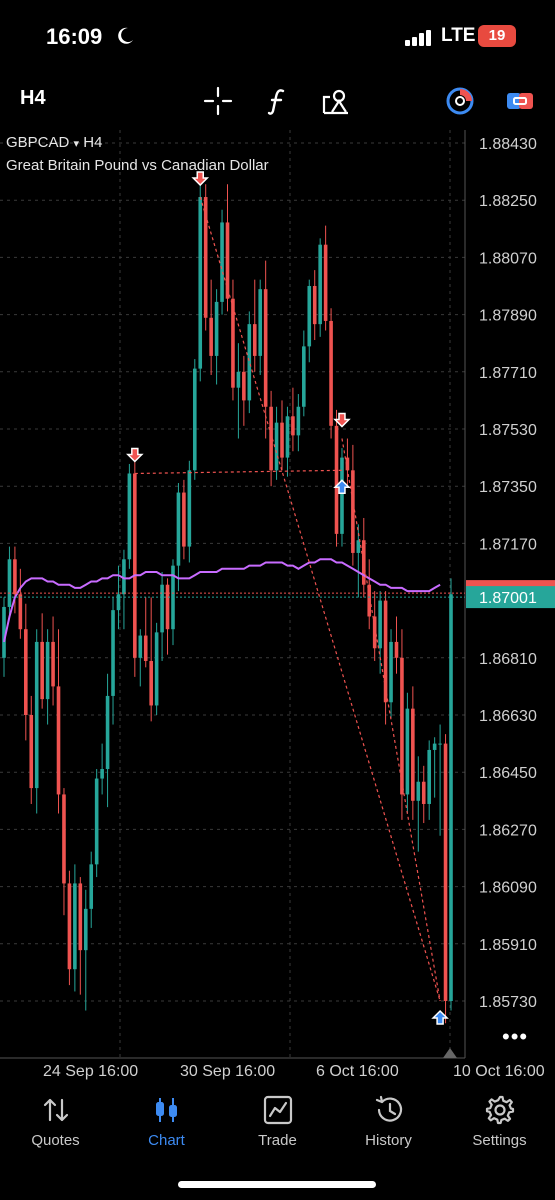 This screenshot has height=1200, width=555. I want to click on x-tick-label: 30 Sep 16:00, so click(227, 1071).